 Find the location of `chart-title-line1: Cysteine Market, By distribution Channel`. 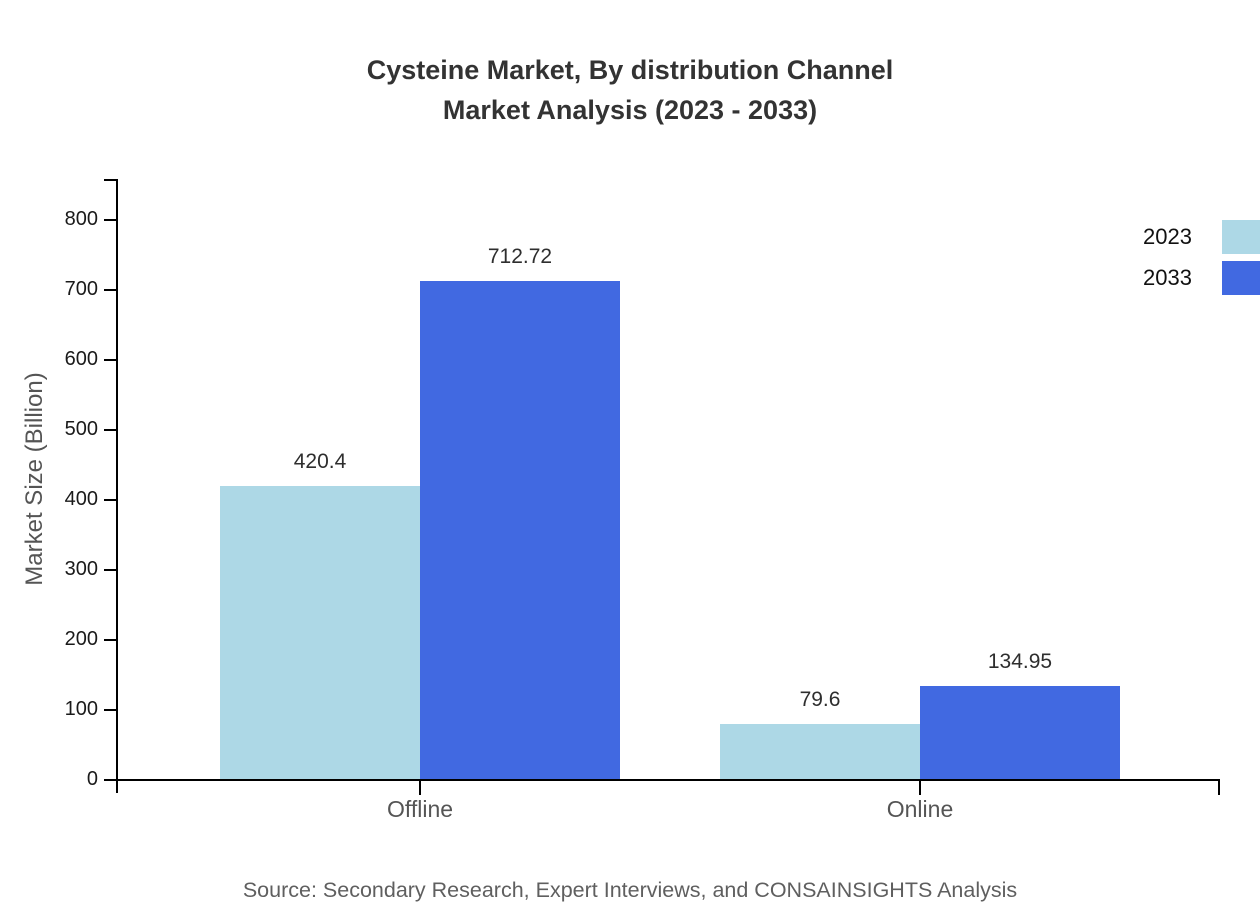

chart-title-line1: Cysteine Market, By distribution Channel is located at coordinates (630, 70).